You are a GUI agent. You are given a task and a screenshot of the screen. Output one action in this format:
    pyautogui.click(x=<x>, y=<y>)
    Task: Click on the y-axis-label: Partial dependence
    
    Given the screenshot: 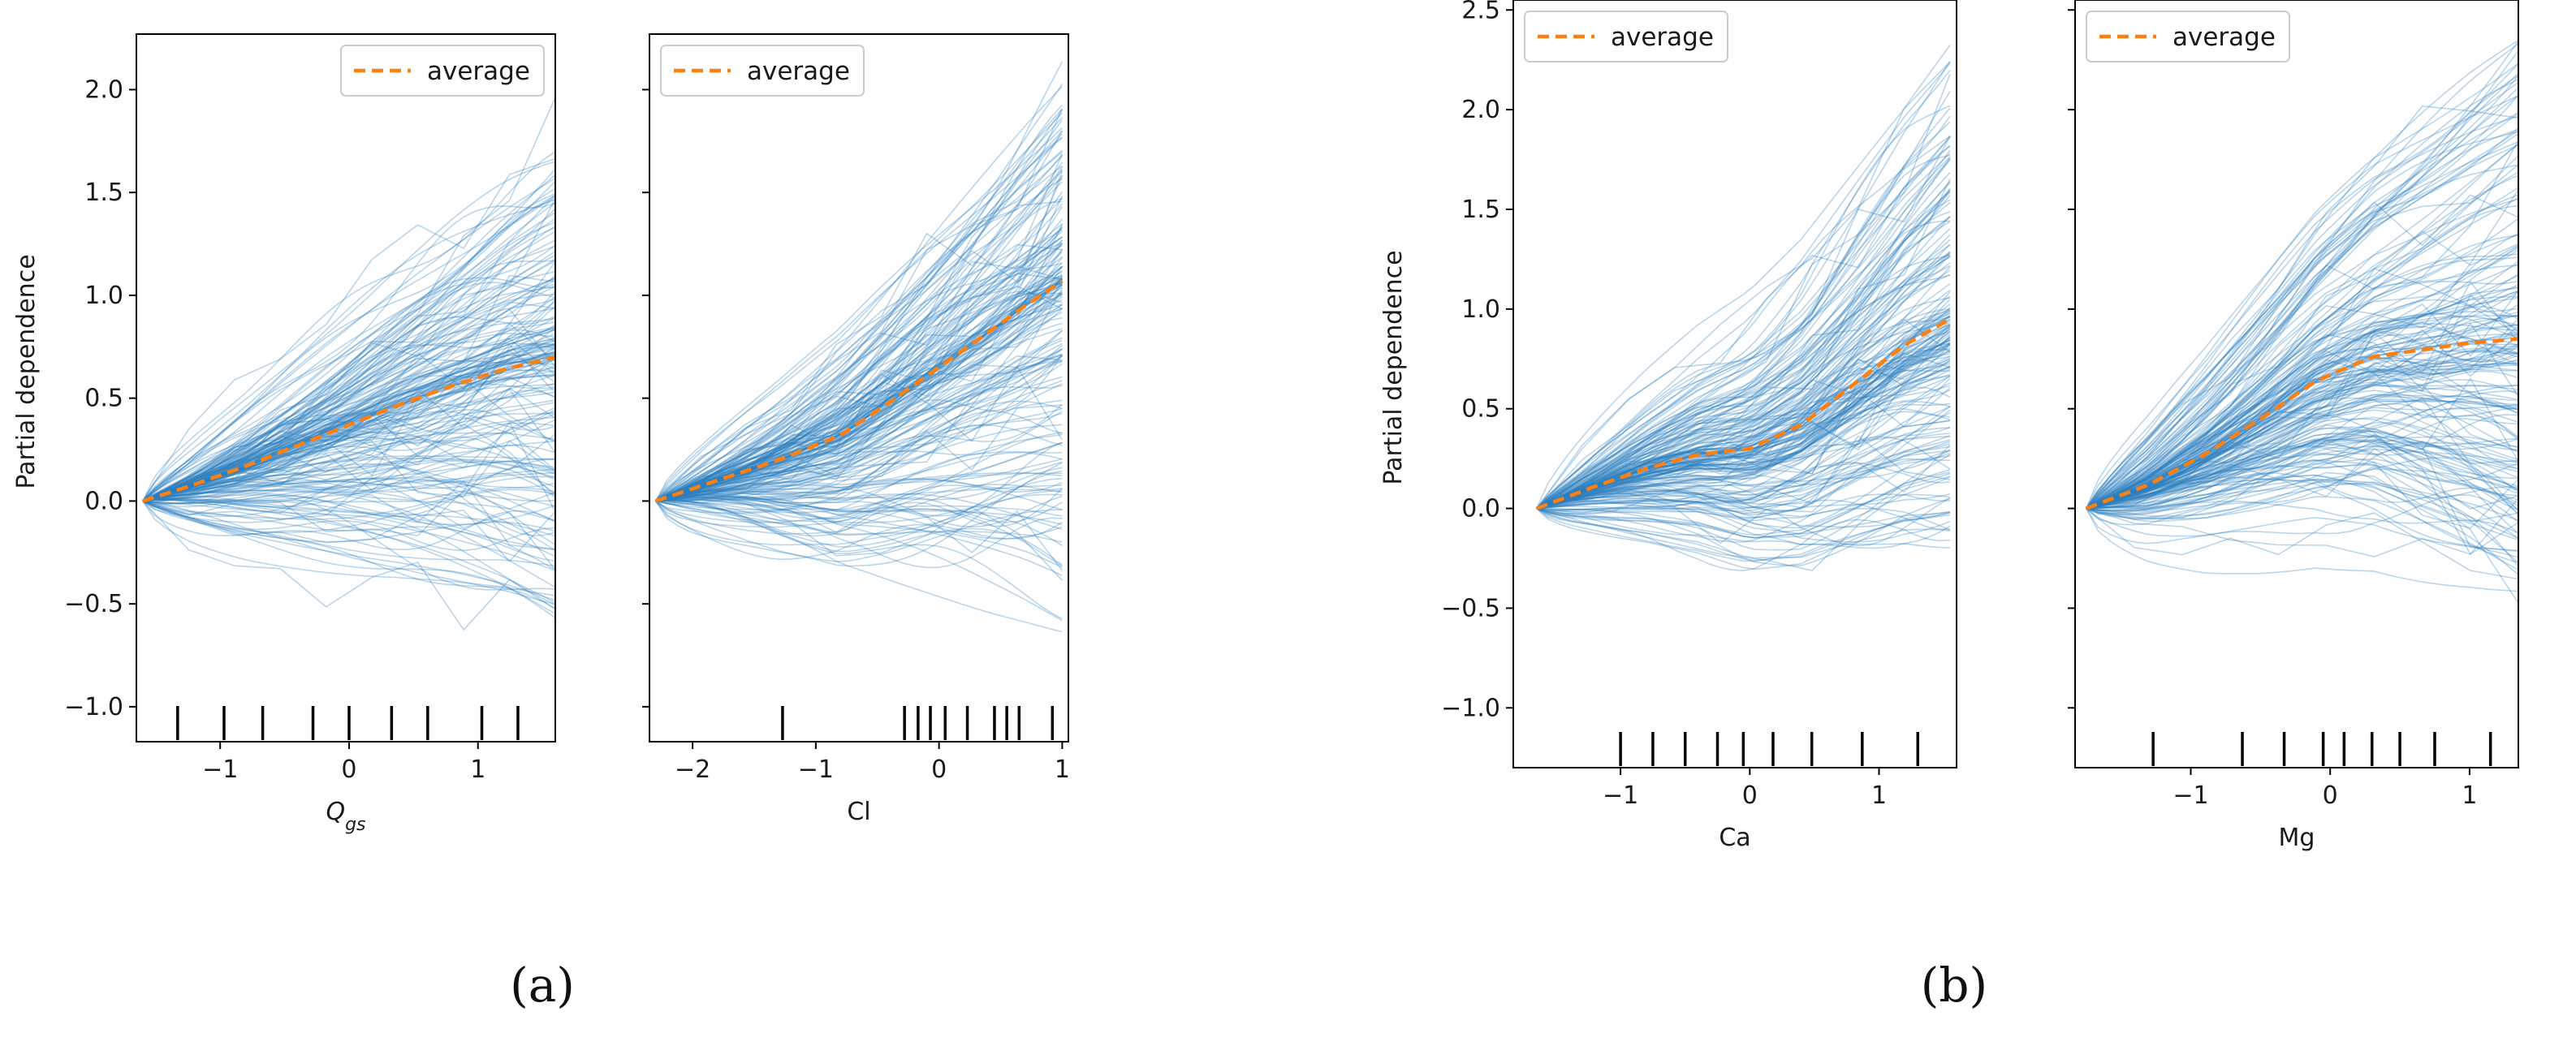 What is the action you would take?
    pyautogui.click(x=1393, y=367)
    